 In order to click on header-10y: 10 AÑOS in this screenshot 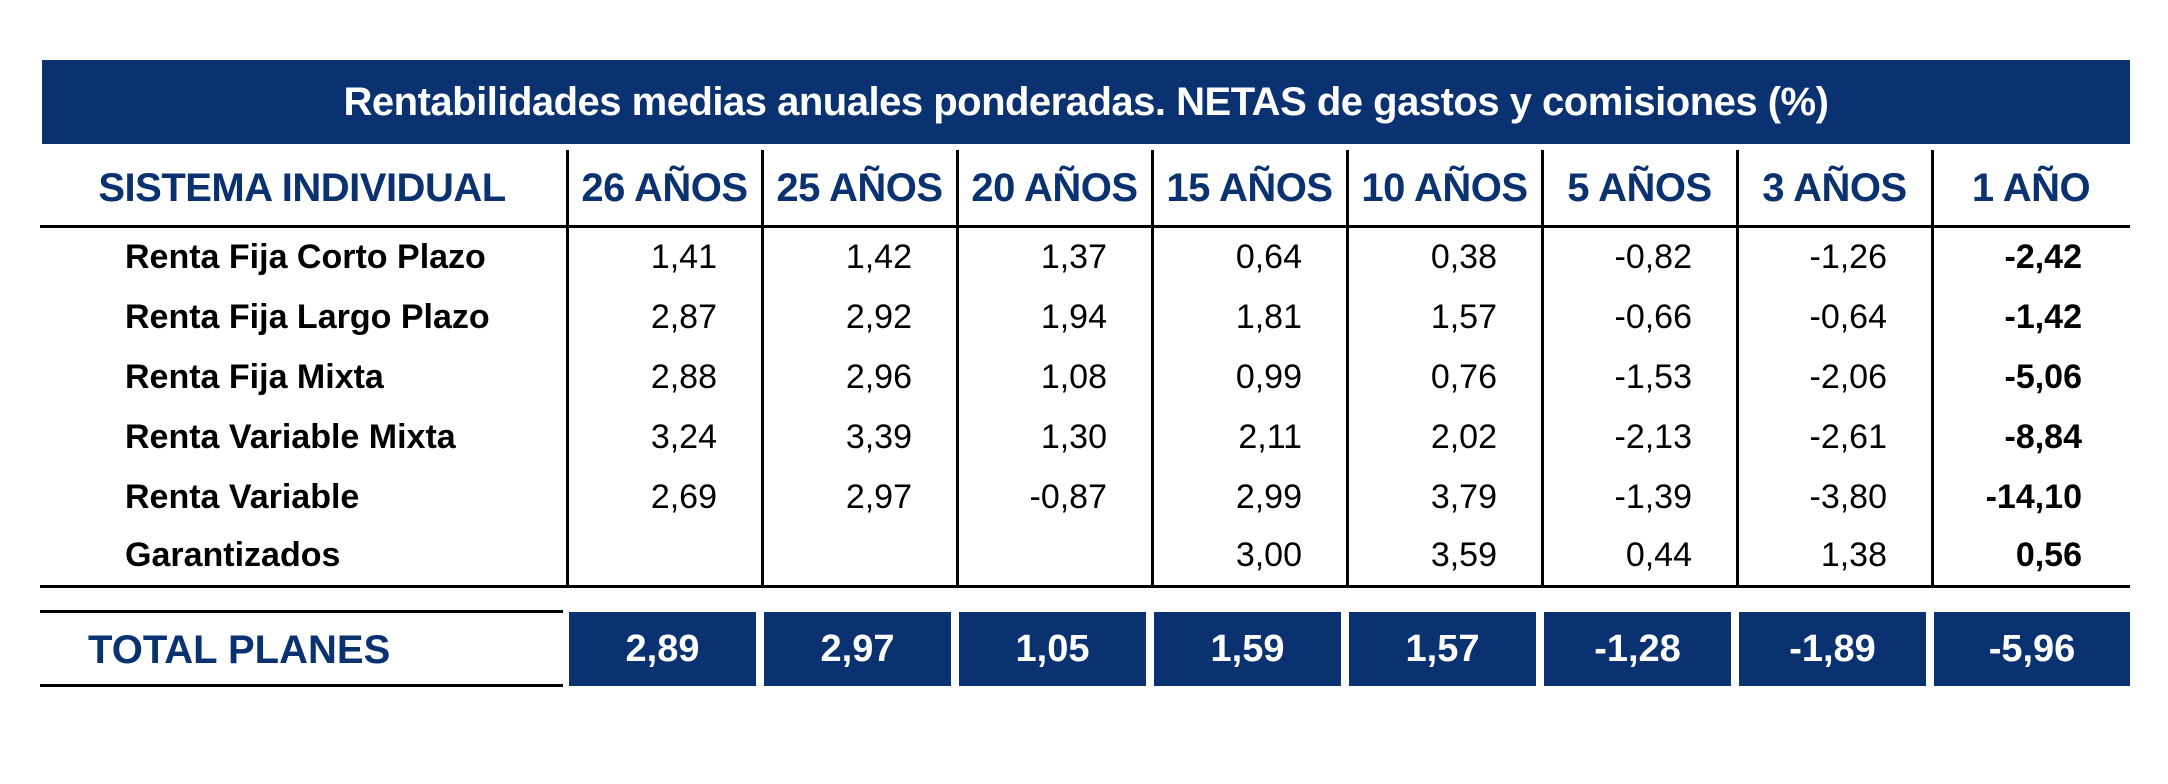, I will do `click(1444, 187)`.